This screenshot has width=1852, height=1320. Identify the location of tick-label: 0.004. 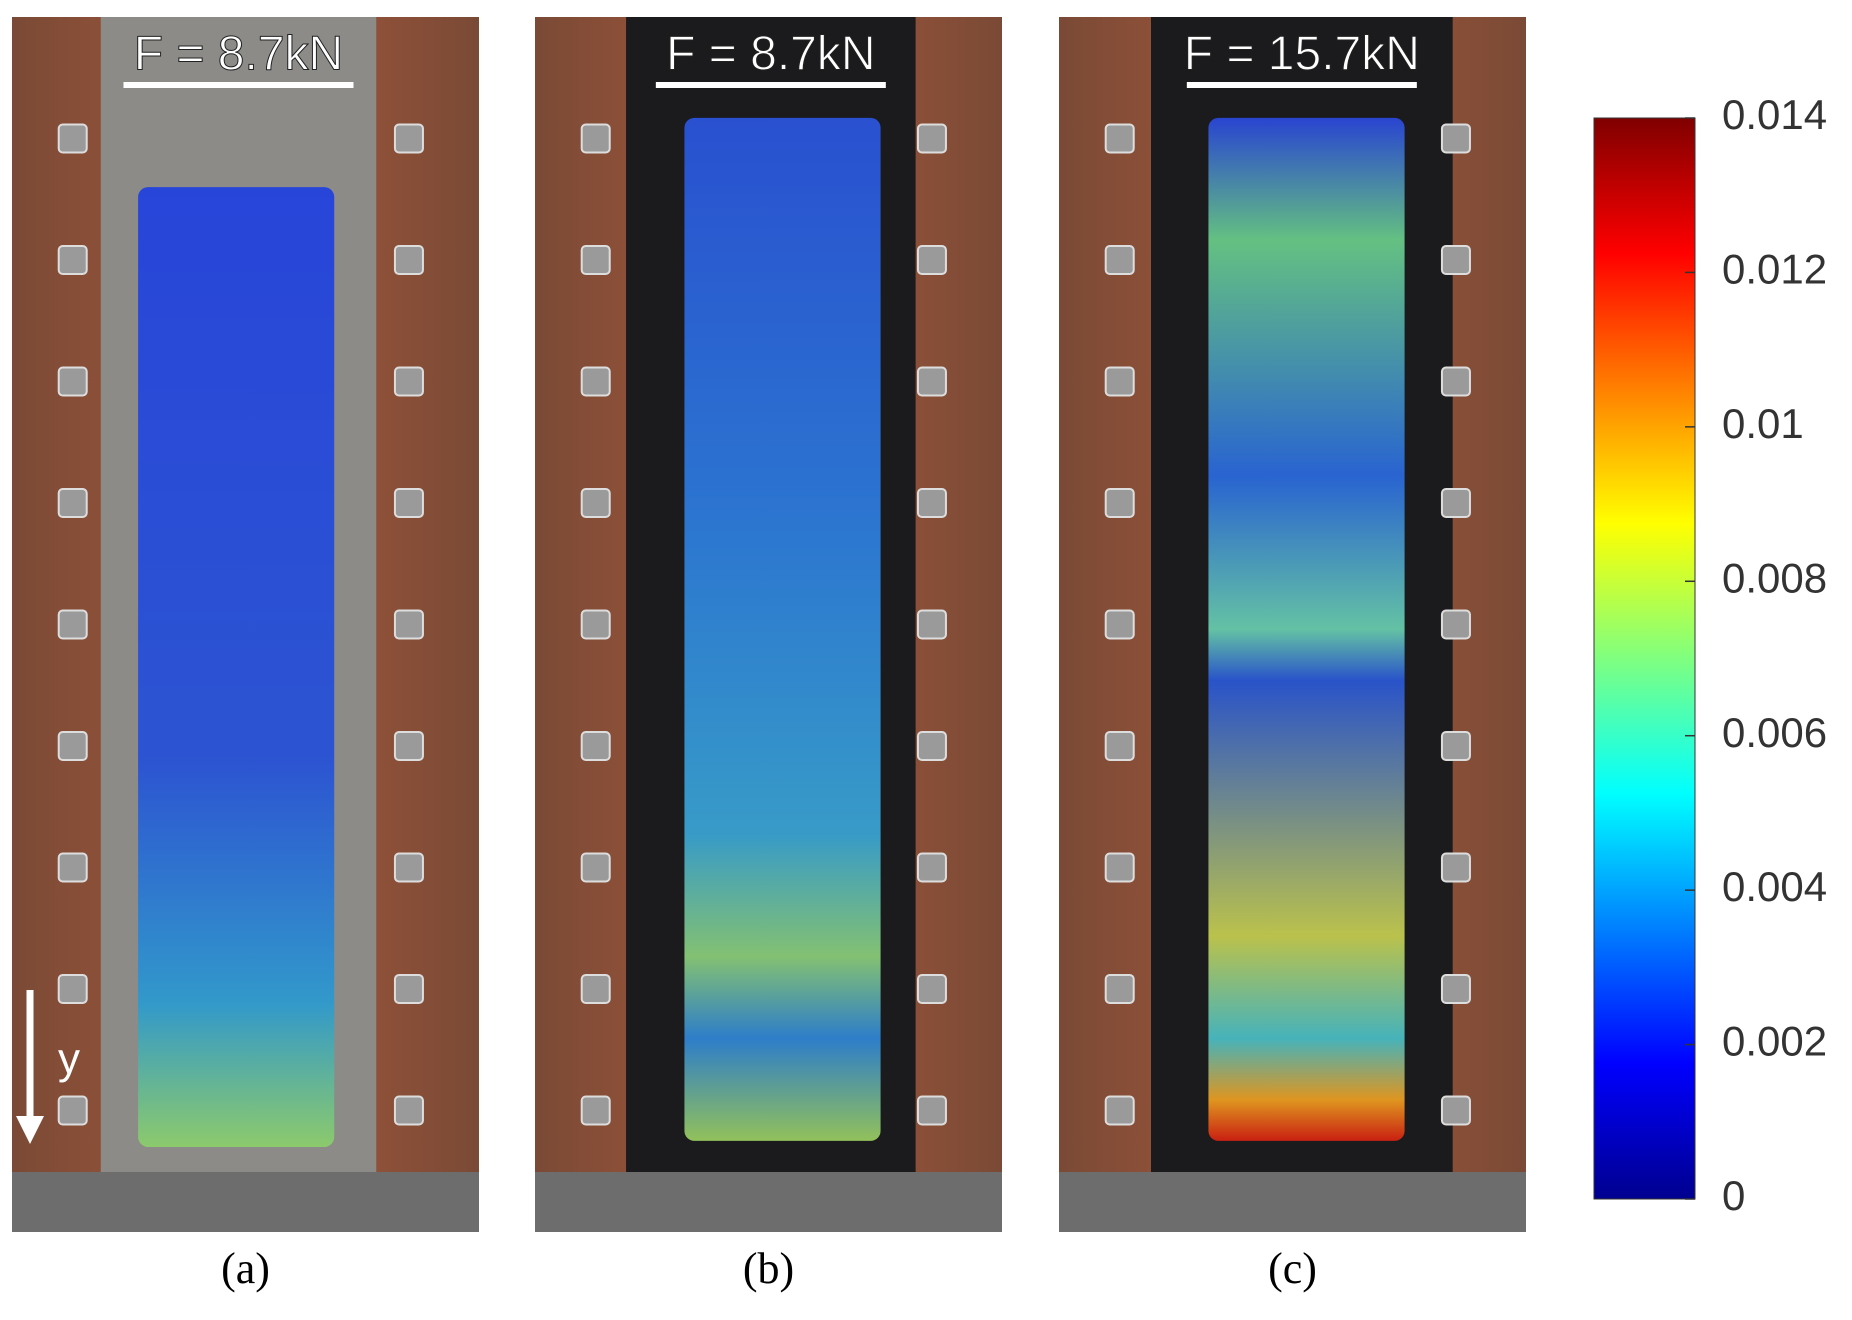
(1774, 886).